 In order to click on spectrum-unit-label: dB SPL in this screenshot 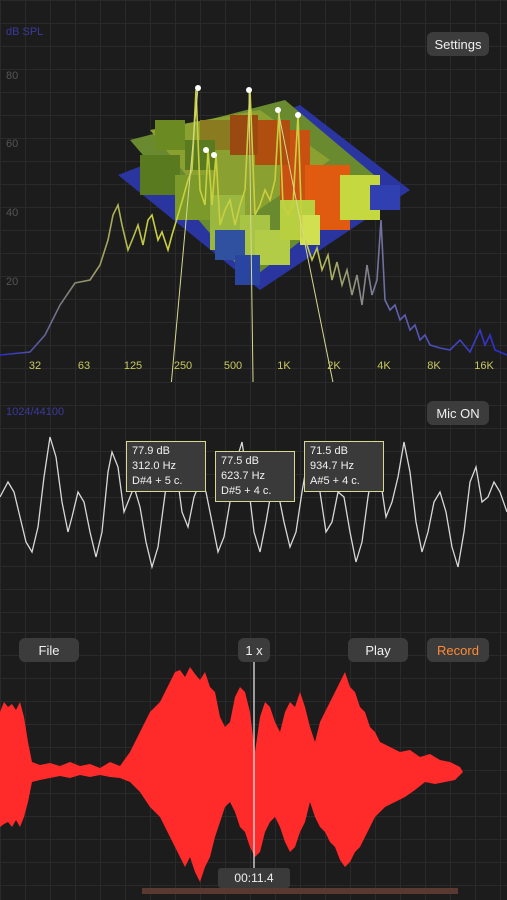, I will do `click(25, 32)`.